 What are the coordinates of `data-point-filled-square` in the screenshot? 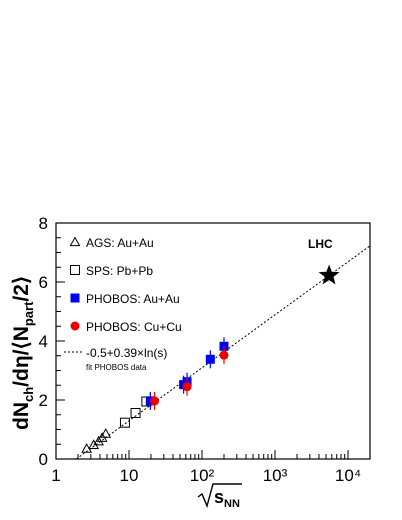 It's located at (210, 359).